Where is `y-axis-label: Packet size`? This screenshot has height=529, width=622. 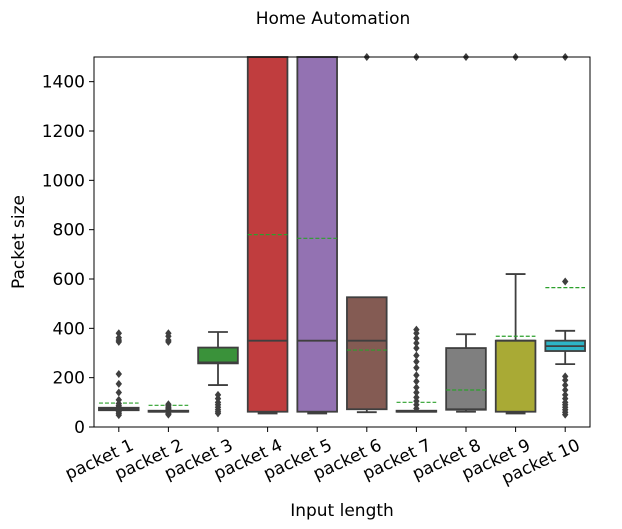
y-axis-label: Packet size is located at coordinates (19, 242).